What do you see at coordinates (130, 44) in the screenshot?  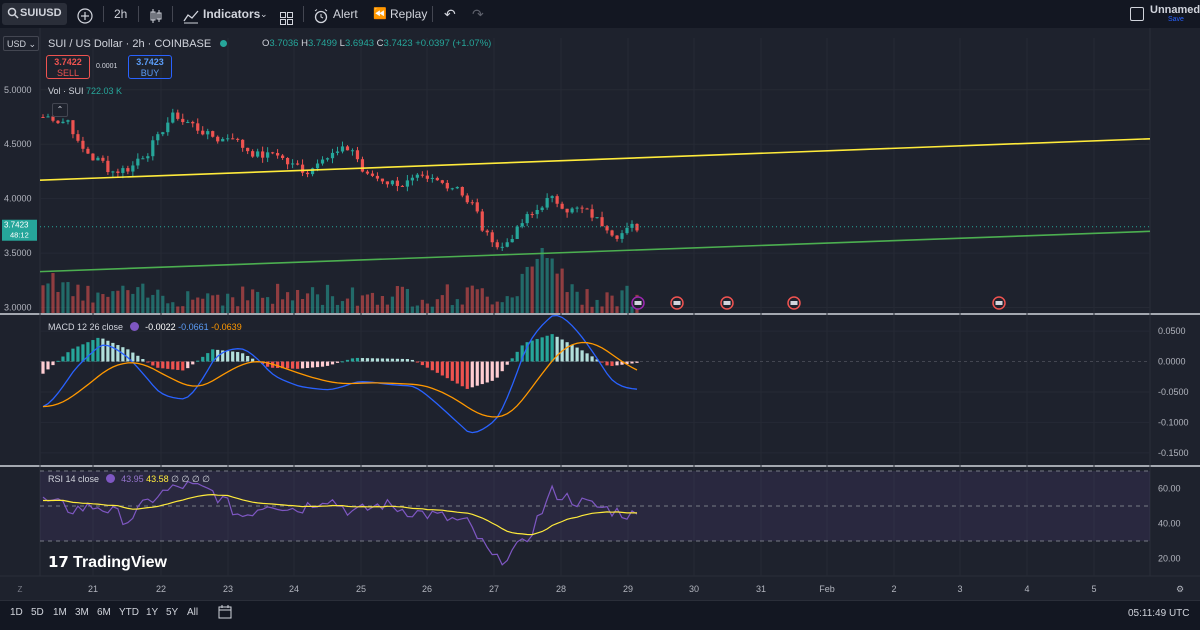 I see `symbol-title: SUI / US Dollar · 2h · COINBASE` at bounding box center [130, 44].